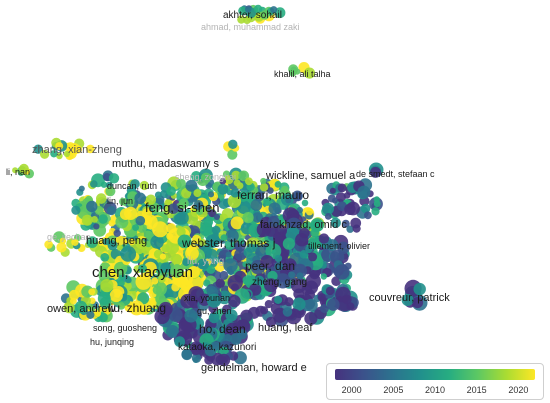 This screenshot has height=403, width=550. I want to click on author-label-liu-zhuang: liu, zhuang, so click(137, 308).